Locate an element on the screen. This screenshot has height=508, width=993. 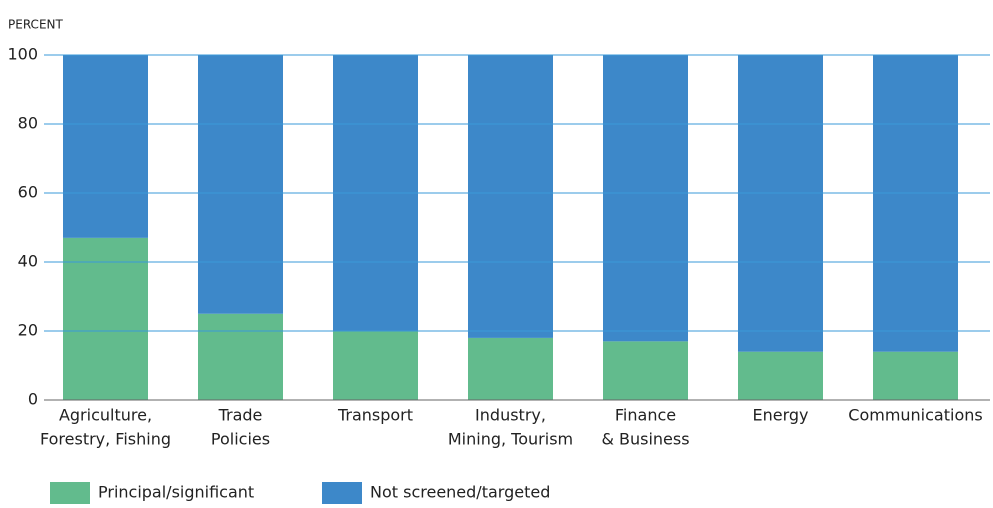
x-tick-label: Agriculture, is located at coordinates (105, 415).